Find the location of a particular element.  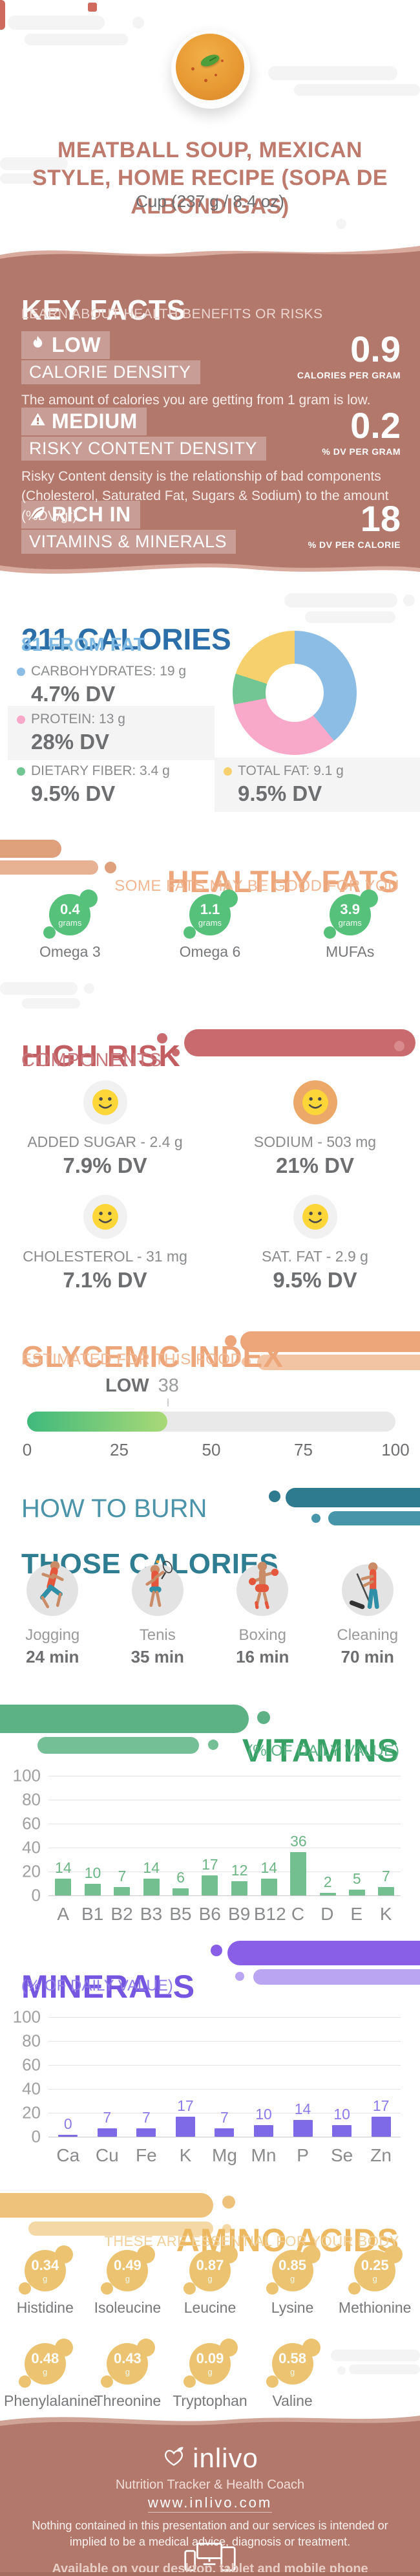

key-fact-label: RISKY CONTENT DENSITY is located at coordinates (144, 449).